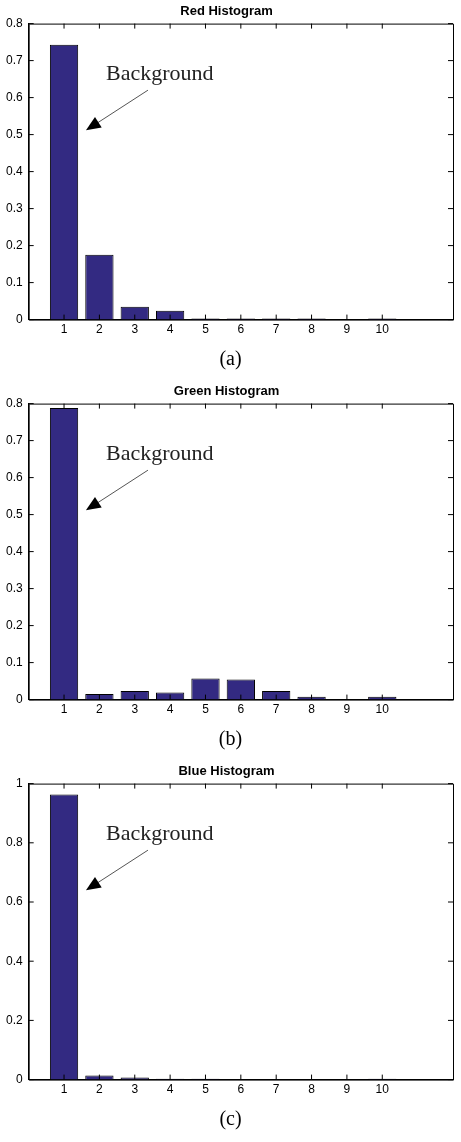  What do you see at coordinates (226, 771) in the screenshot?
I see `chart-title: Blue Histogram` at bounding box center [226, 771].